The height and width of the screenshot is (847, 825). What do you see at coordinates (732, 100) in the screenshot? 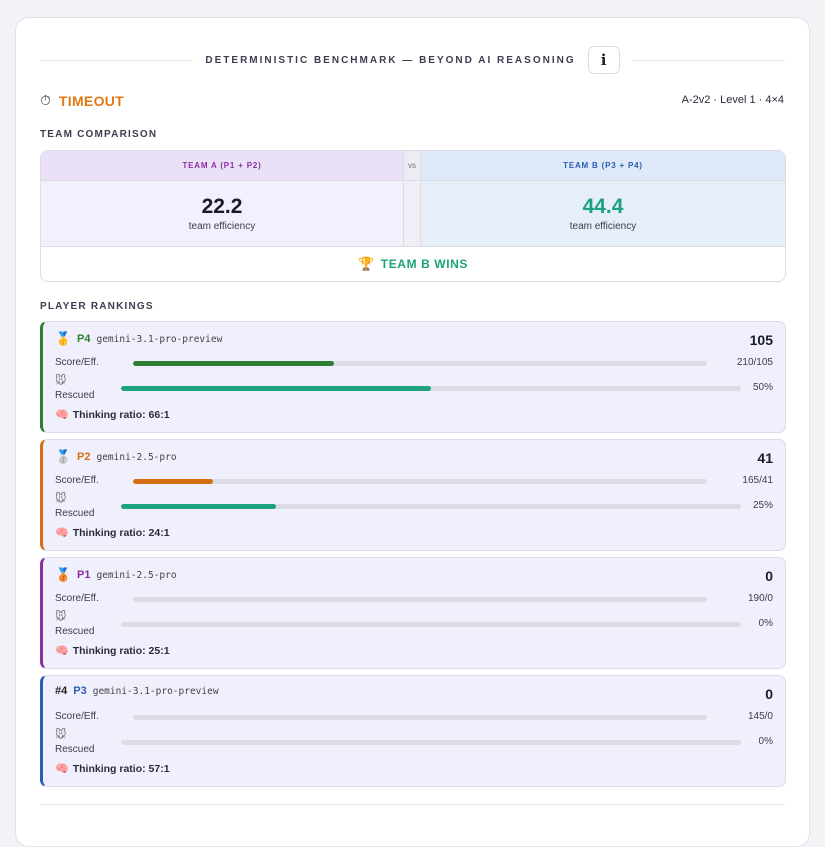
I see `level-info: A-2v2 · Level 1 · 4×4` at bounding box center [732, 100].